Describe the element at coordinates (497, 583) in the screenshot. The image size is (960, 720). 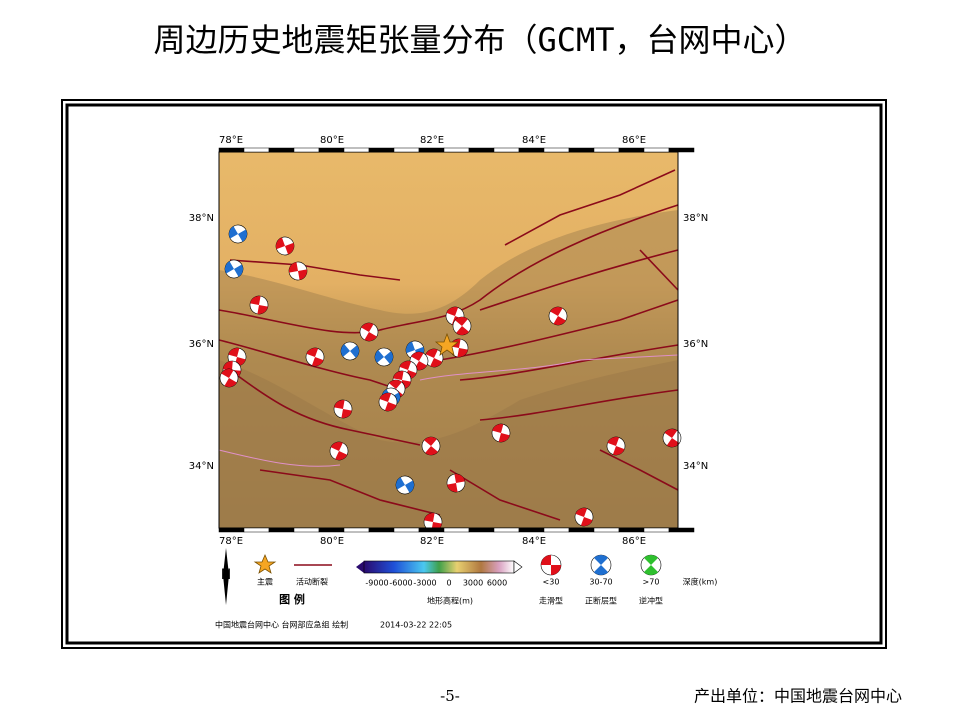
I see `colorbar-tick-label: 6000` at that location.